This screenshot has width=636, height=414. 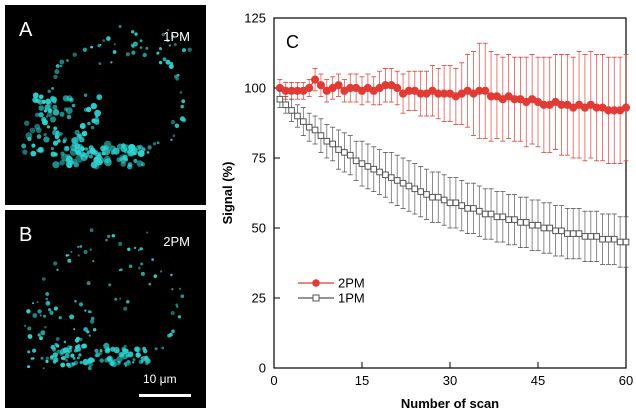 I want to click on x-tick-label: 15, so click(x=362, y=380).